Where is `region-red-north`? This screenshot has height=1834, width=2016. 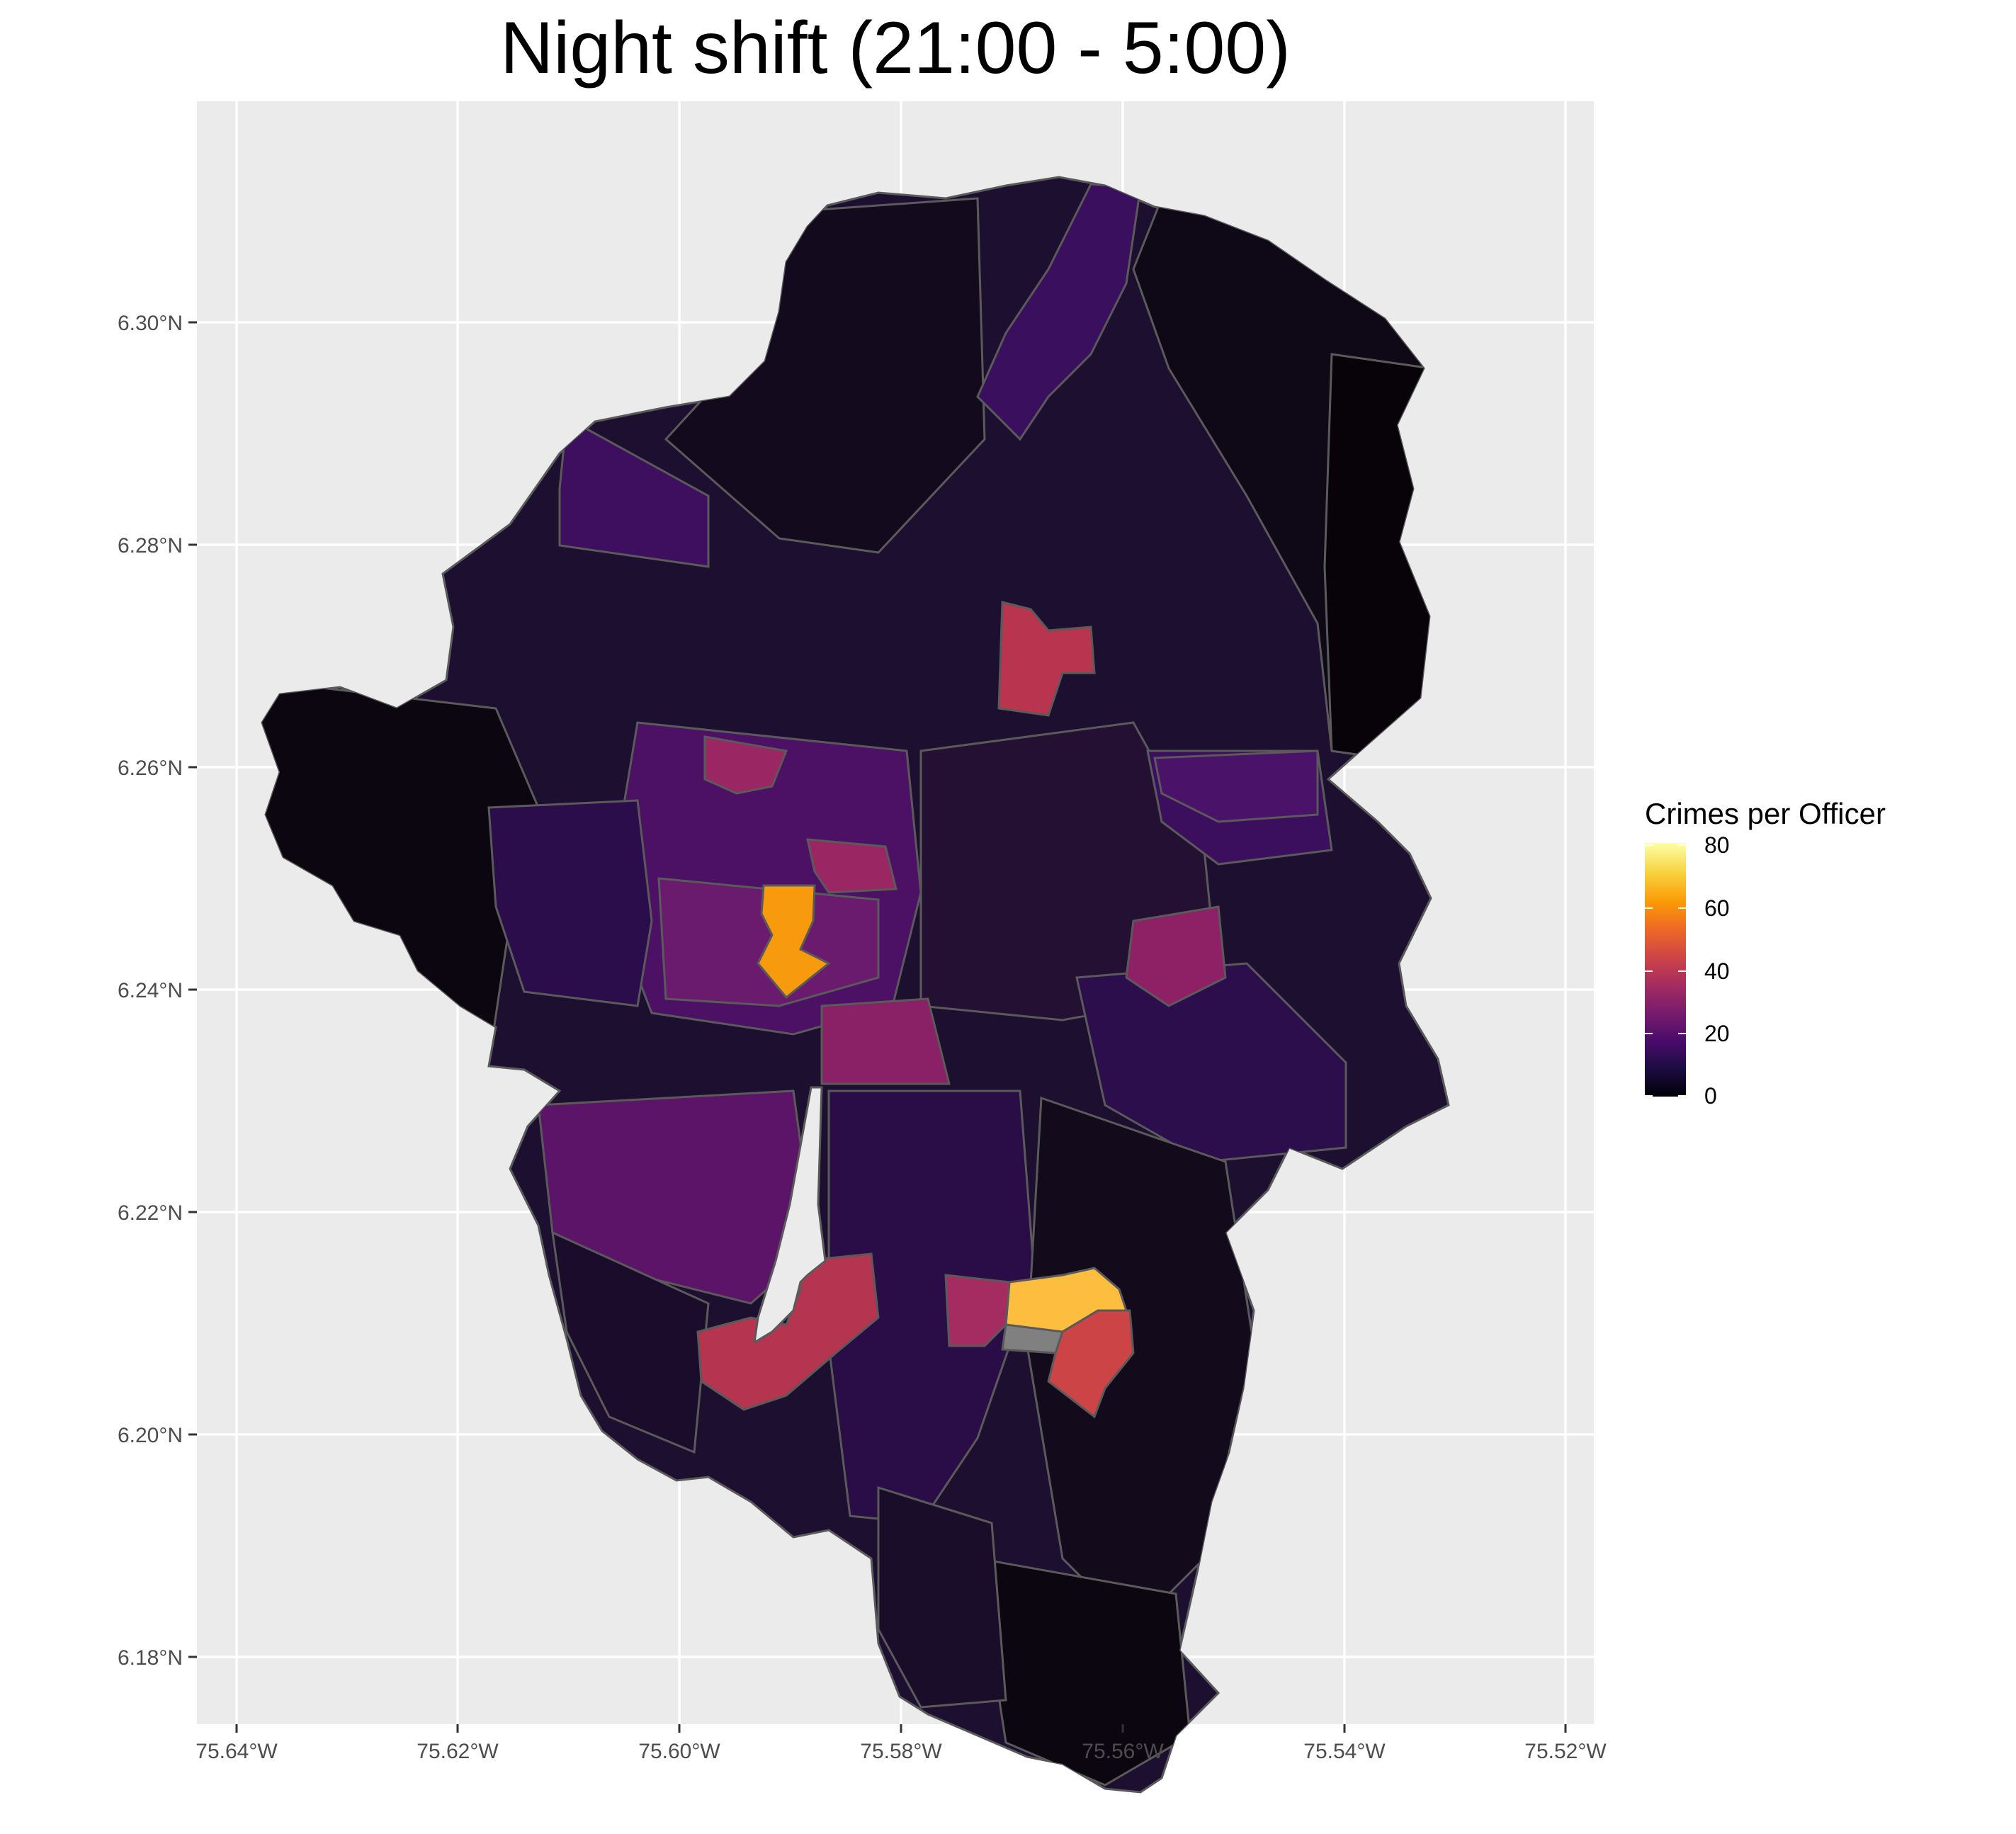
region-red-north is located at coordinates (1047, 659).